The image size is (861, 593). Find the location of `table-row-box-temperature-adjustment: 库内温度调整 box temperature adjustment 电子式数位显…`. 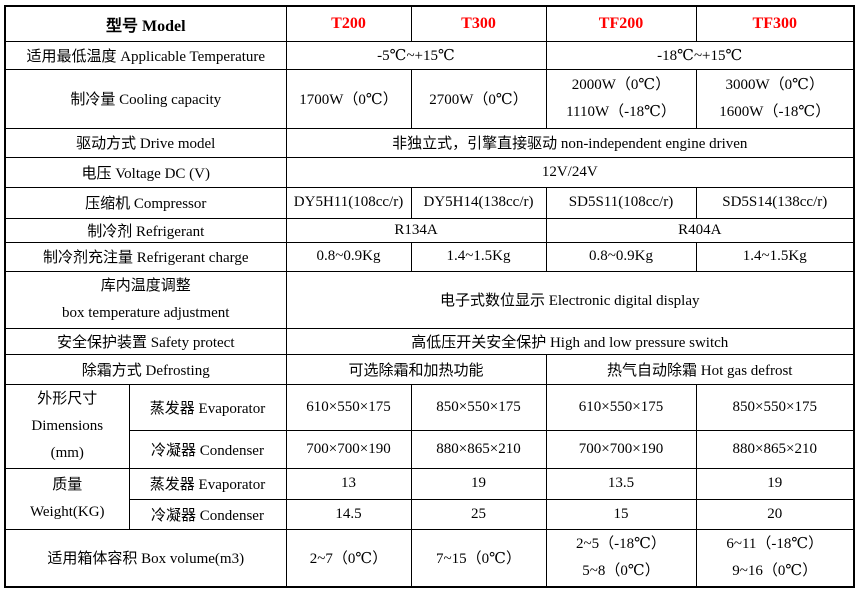

table-row-box-temperature-adjustment: 库内温度调整 box temperature adjustment 电子式数位显… is located at coordinates (429, 299).